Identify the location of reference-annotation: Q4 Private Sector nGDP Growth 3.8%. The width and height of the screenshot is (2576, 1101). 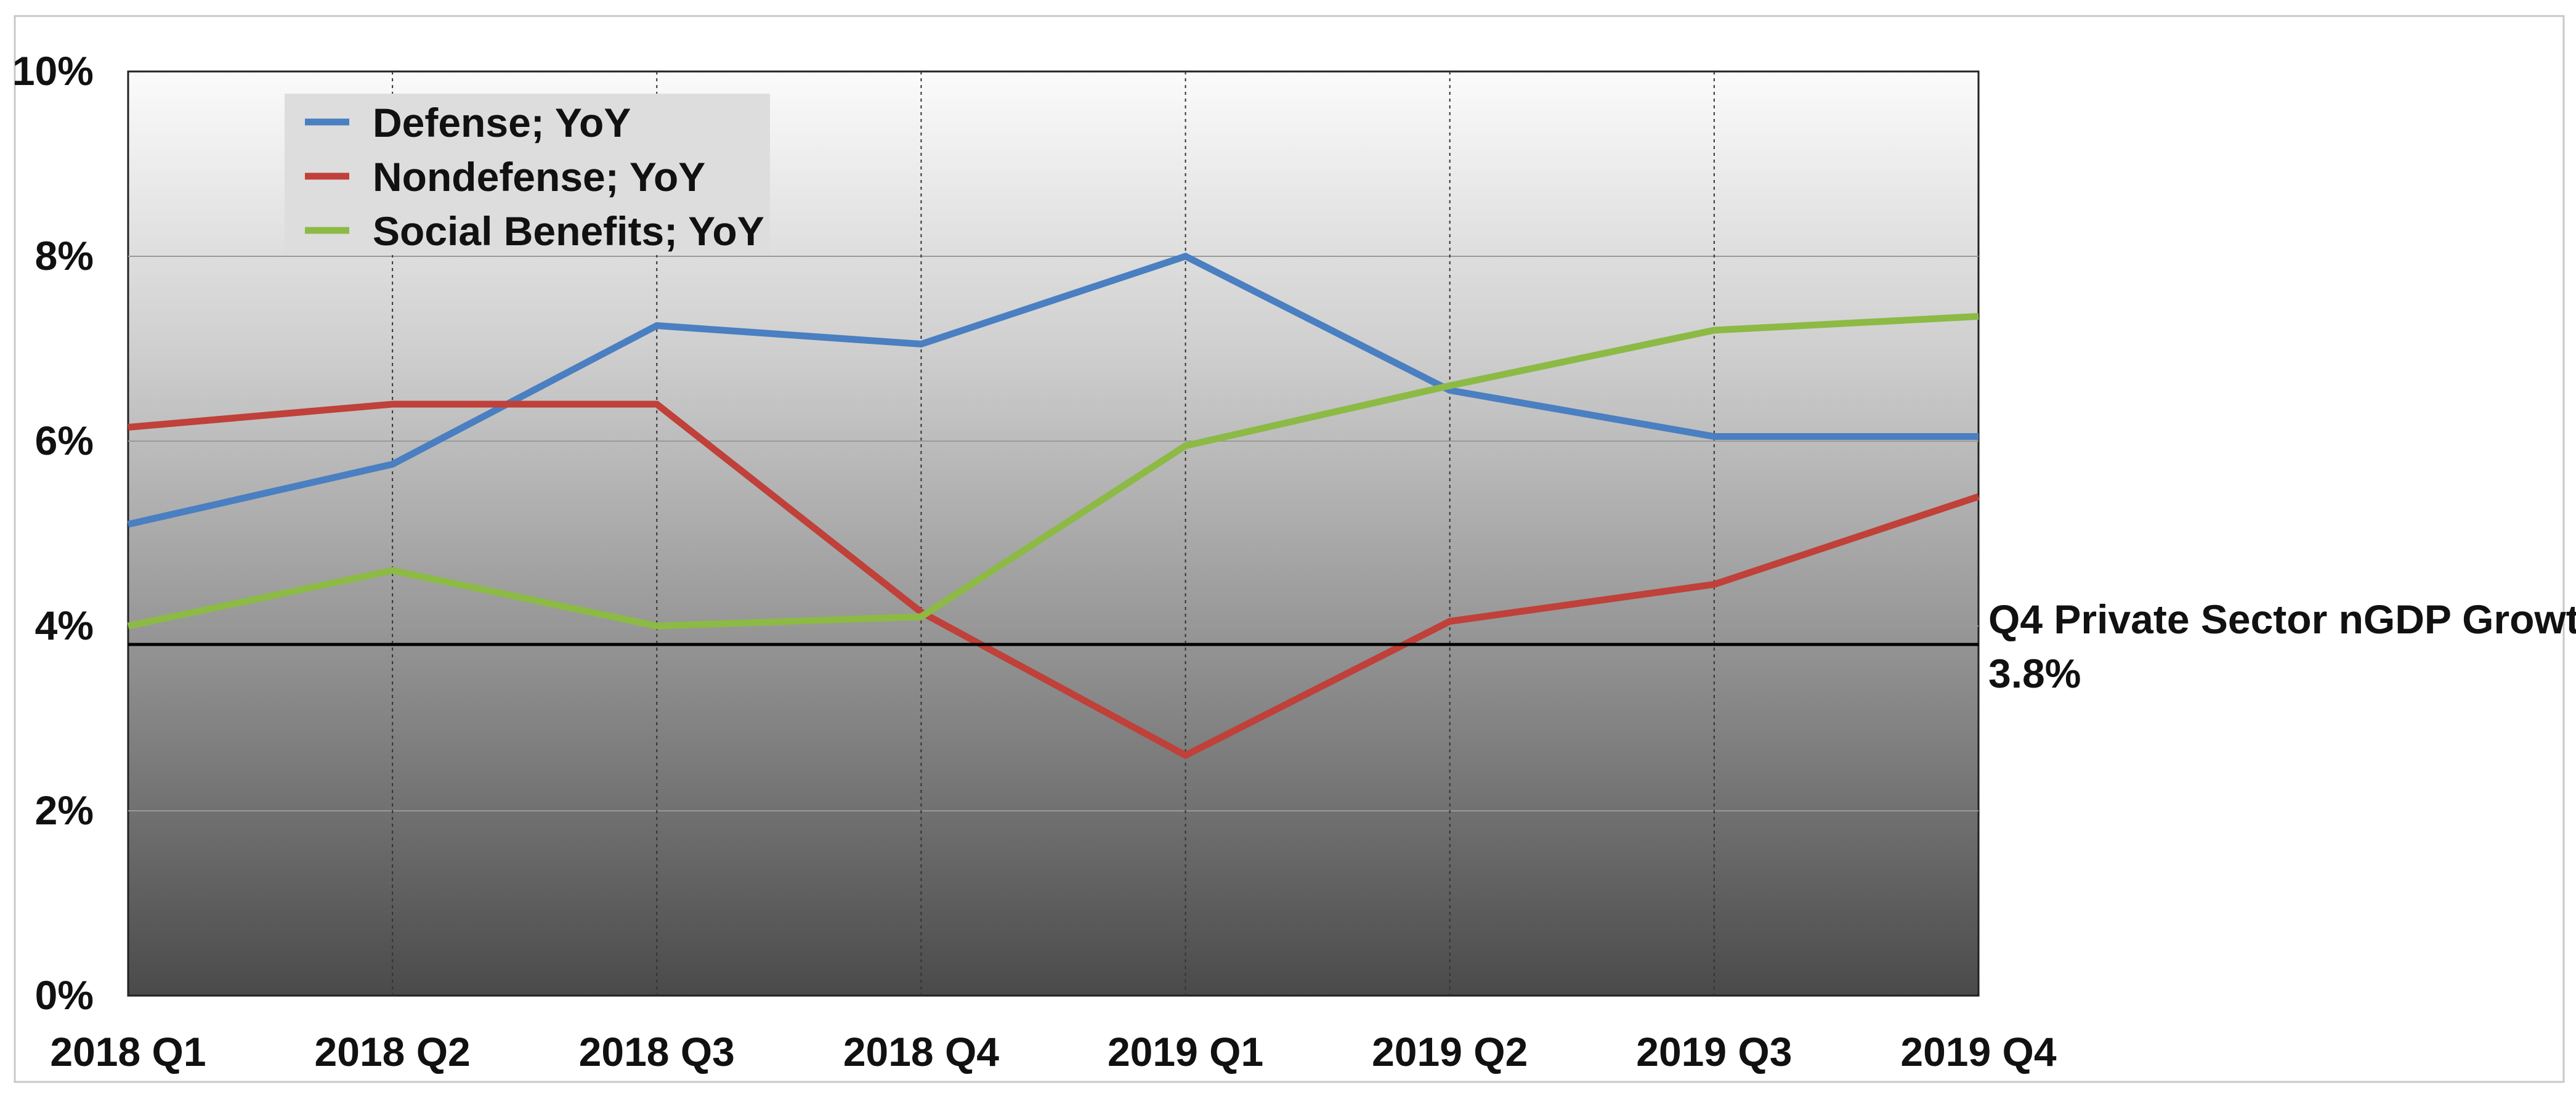
(1352, 646).